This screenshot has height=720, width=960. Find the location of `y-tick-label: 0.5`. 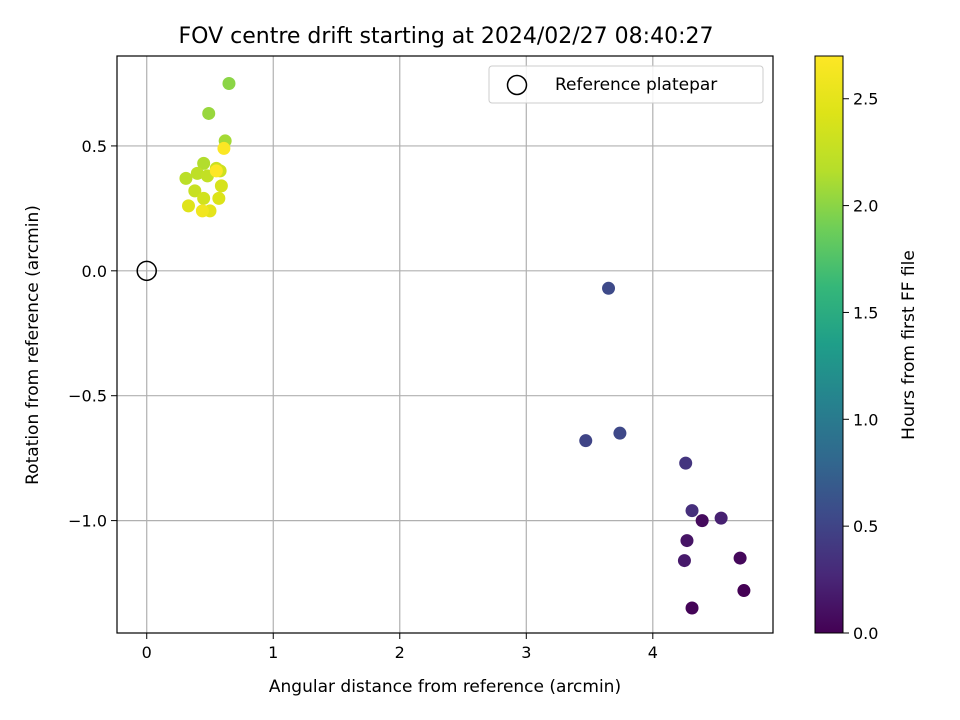

y-tick-label: 0.5 is located at coordinates (94, 146).